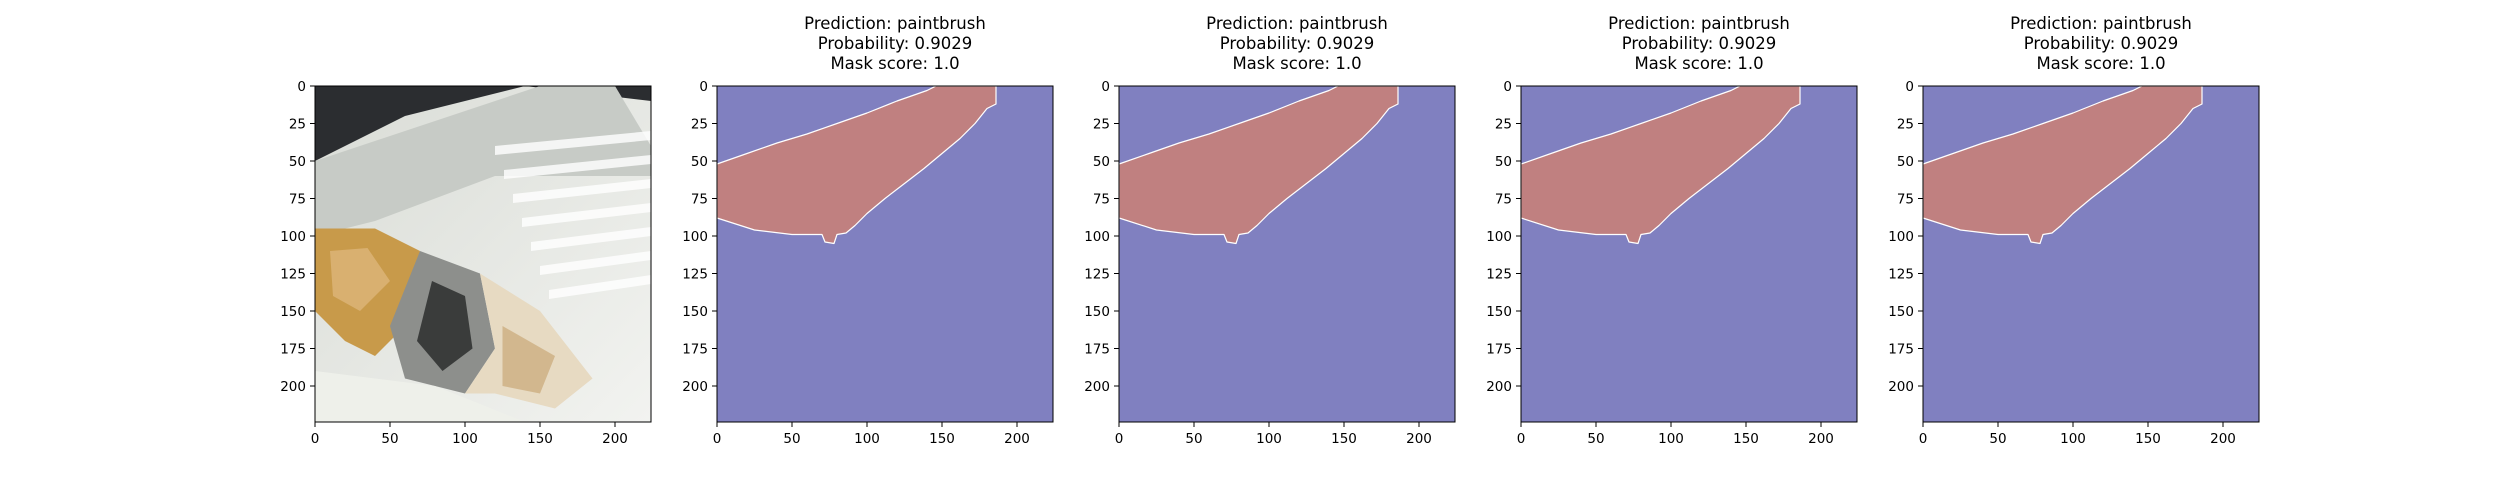 The height and width of the screenshot is (500, 2500). I want to click on image-axes: 0 50 100 150 200 0 25 50 75 100 125 150 175 200, so click(466, 263).